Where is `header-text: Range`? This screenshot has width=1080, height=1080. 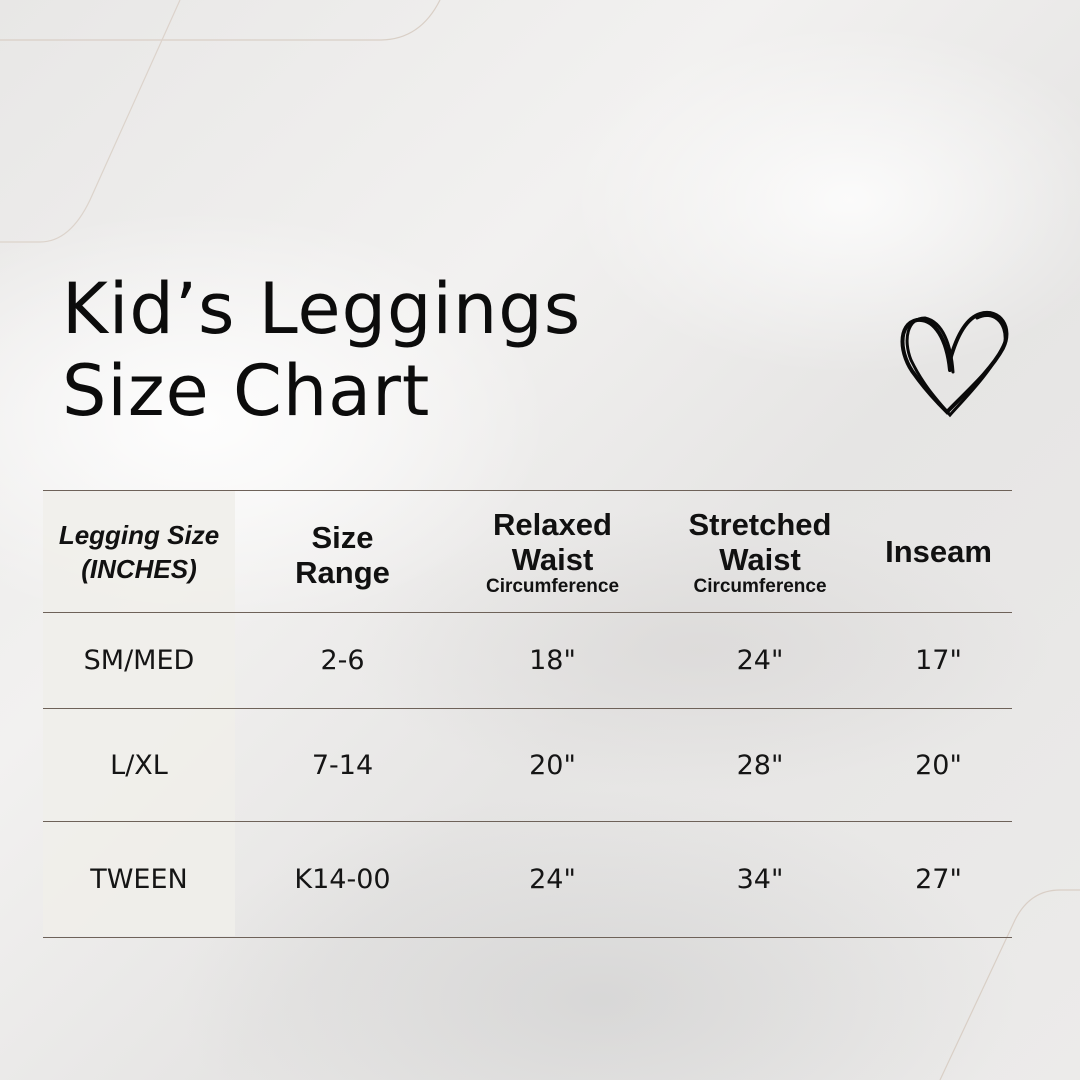 header-text: Range is located at coordinates (342, 572).